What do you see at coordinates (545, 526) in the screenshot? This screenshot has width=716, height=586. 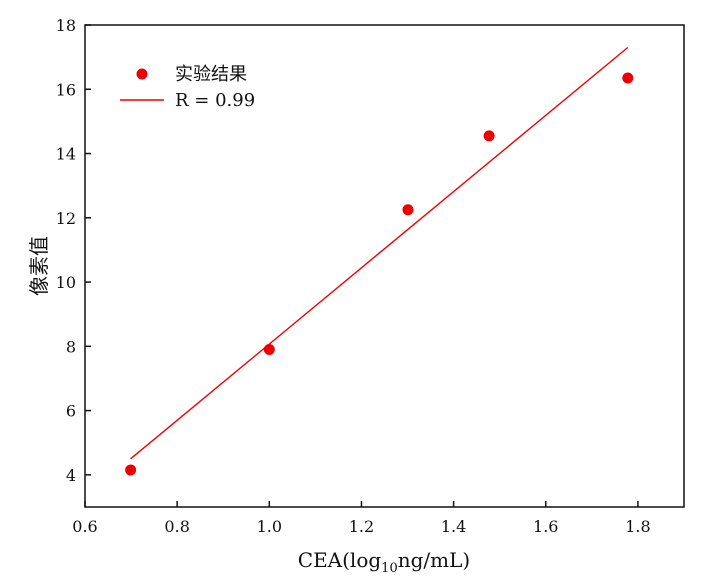 I see `x-tick-label: 1.6` at bounding box center [545, 526].